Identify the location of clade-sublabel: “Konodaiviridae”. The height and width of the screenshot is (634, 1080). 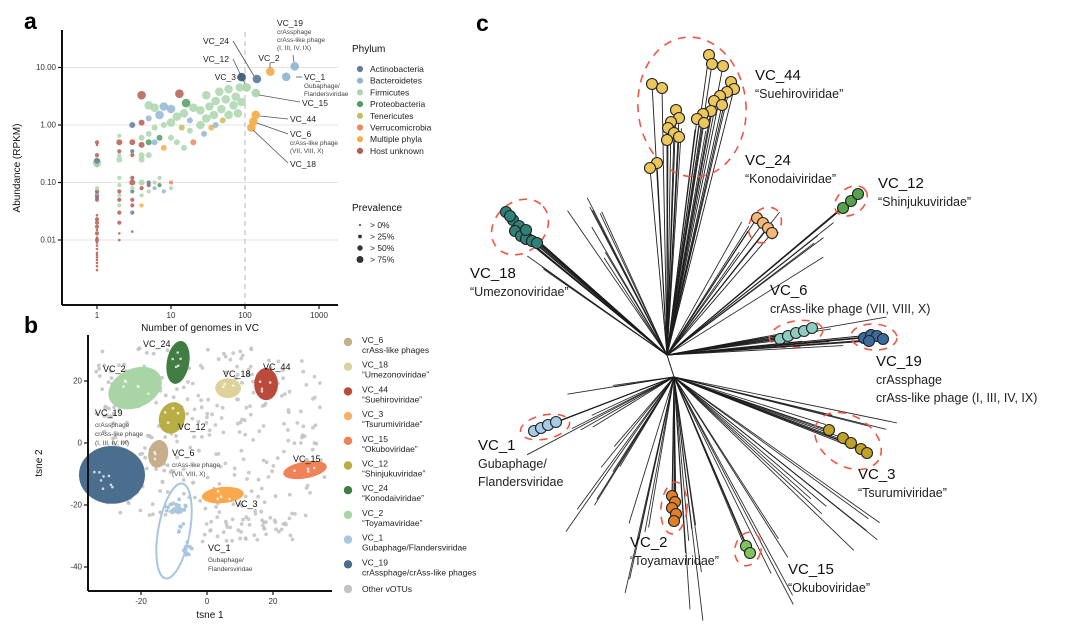
(790, 179).